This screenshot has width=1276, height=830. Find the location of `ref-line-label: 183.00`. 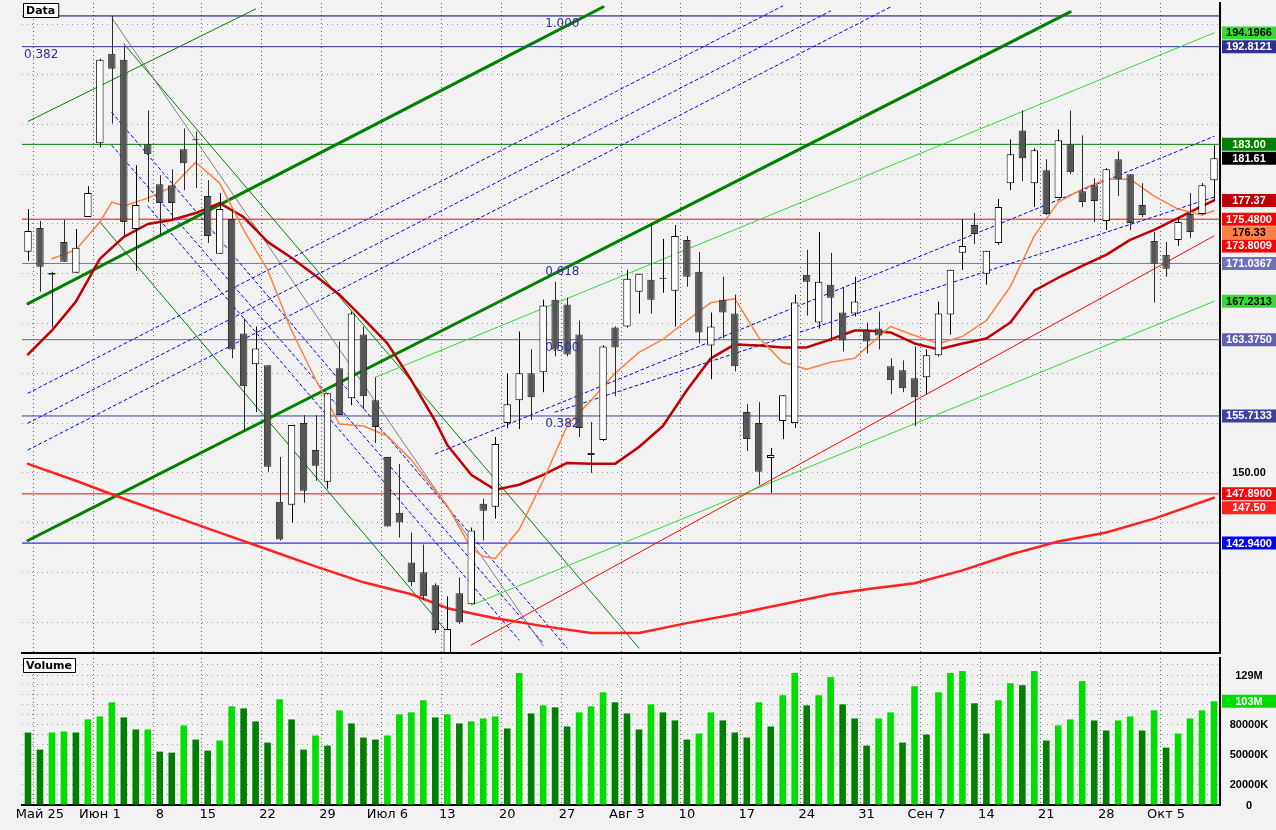

ref-line-label: 183.00 is located at coordinates (1249, 143).